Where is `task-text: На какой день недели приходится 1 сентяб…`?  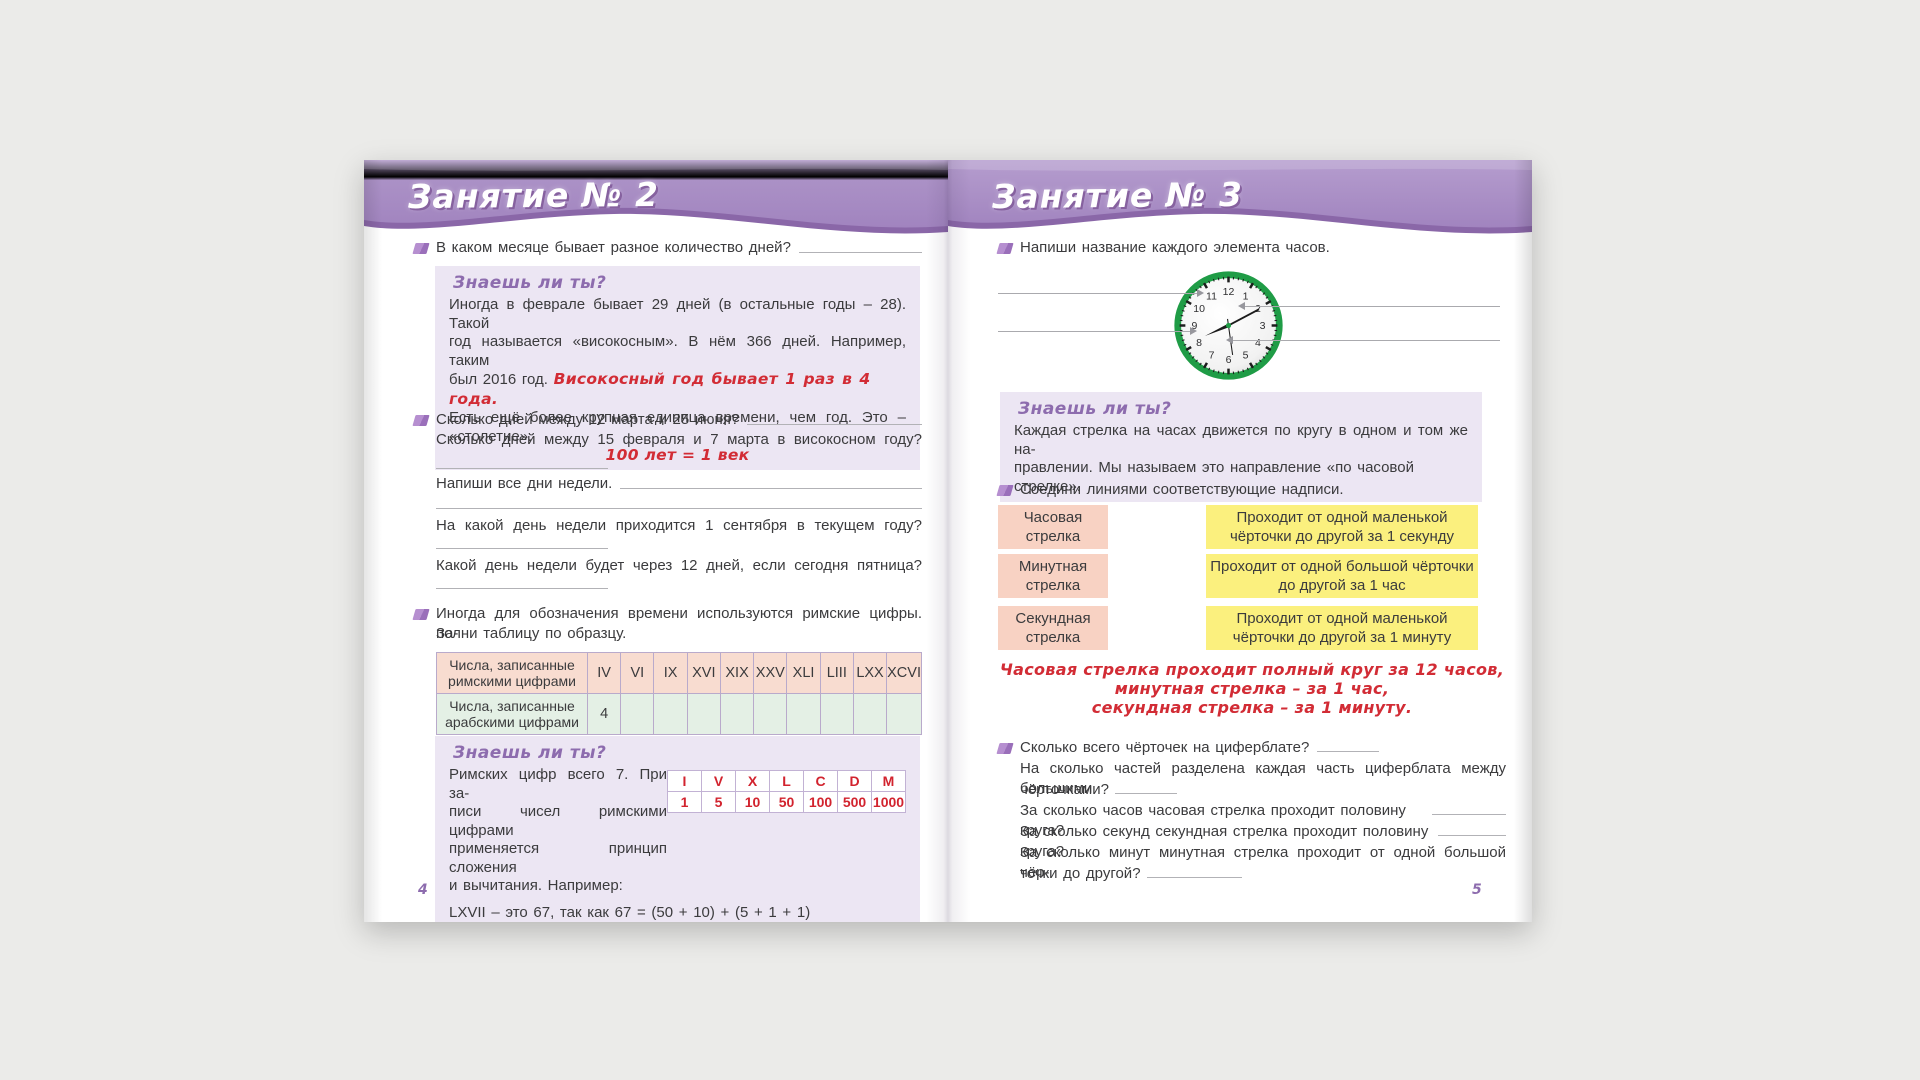 task-text: На какой день недели приходится 1 сентяб… is located at coordinates (679, 525).